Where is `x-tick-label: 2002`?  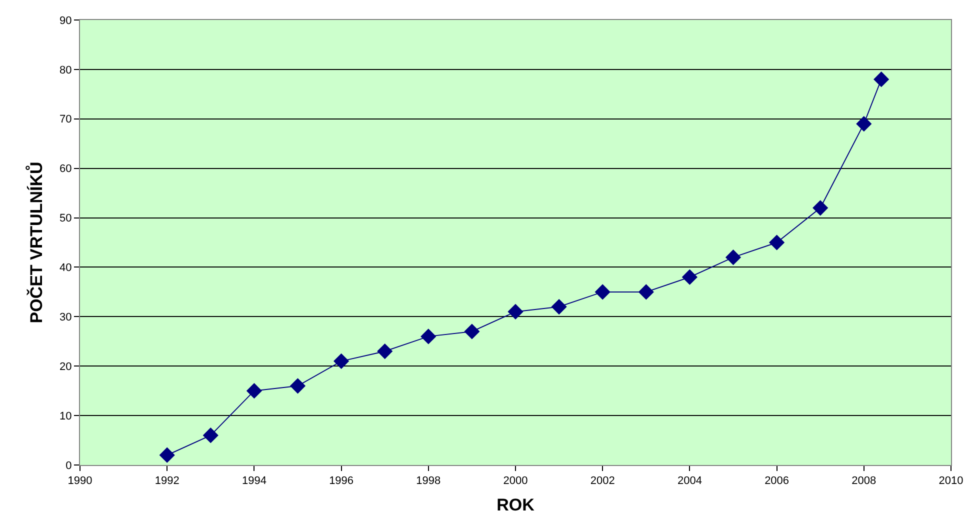 x-tick-label: 2002 is located at coordinates (602, 481).